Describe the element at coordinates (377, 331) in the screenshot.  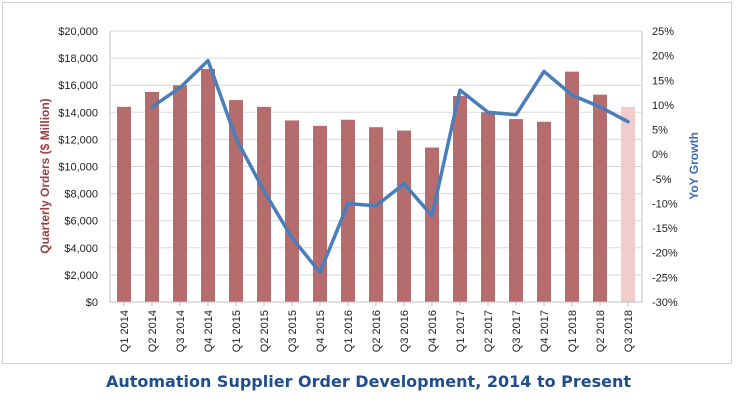
I see `x-tick-label: Q2 2016` at that location.